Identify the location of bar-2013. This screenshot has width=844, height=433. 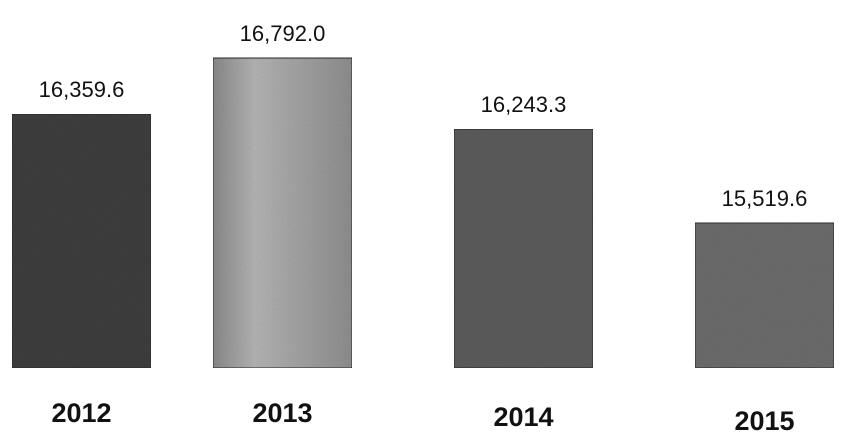
(282, 213).